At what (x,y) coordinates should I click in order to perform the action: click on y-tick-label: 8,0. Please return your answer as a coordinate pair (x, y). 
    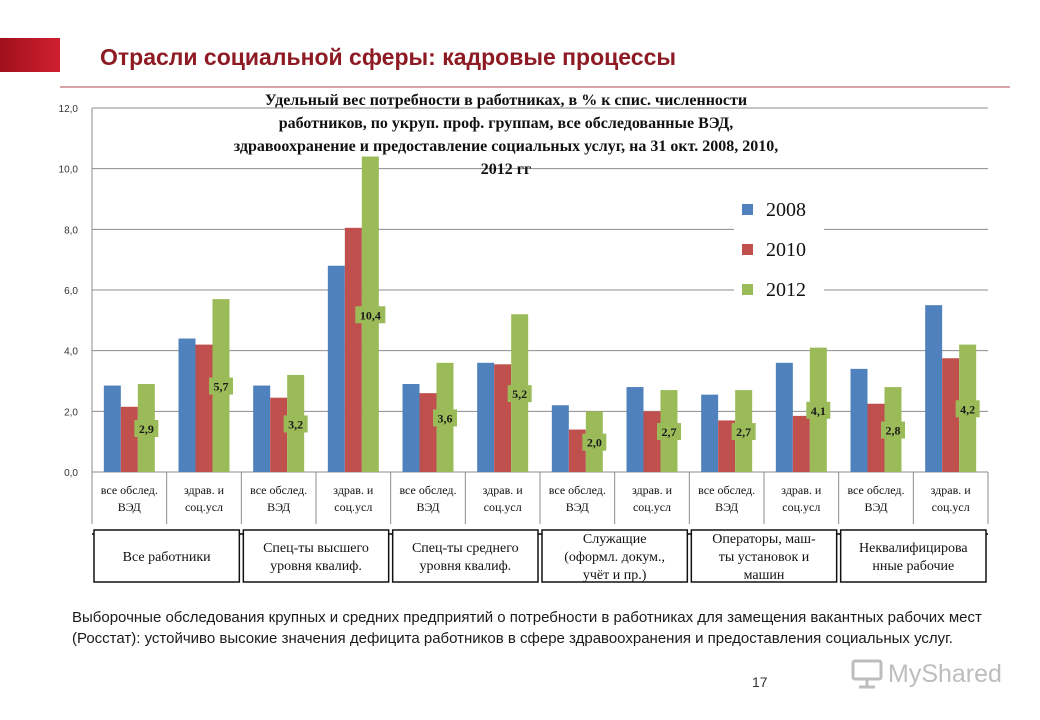
    Looking at the image, I should click on (71, 230).